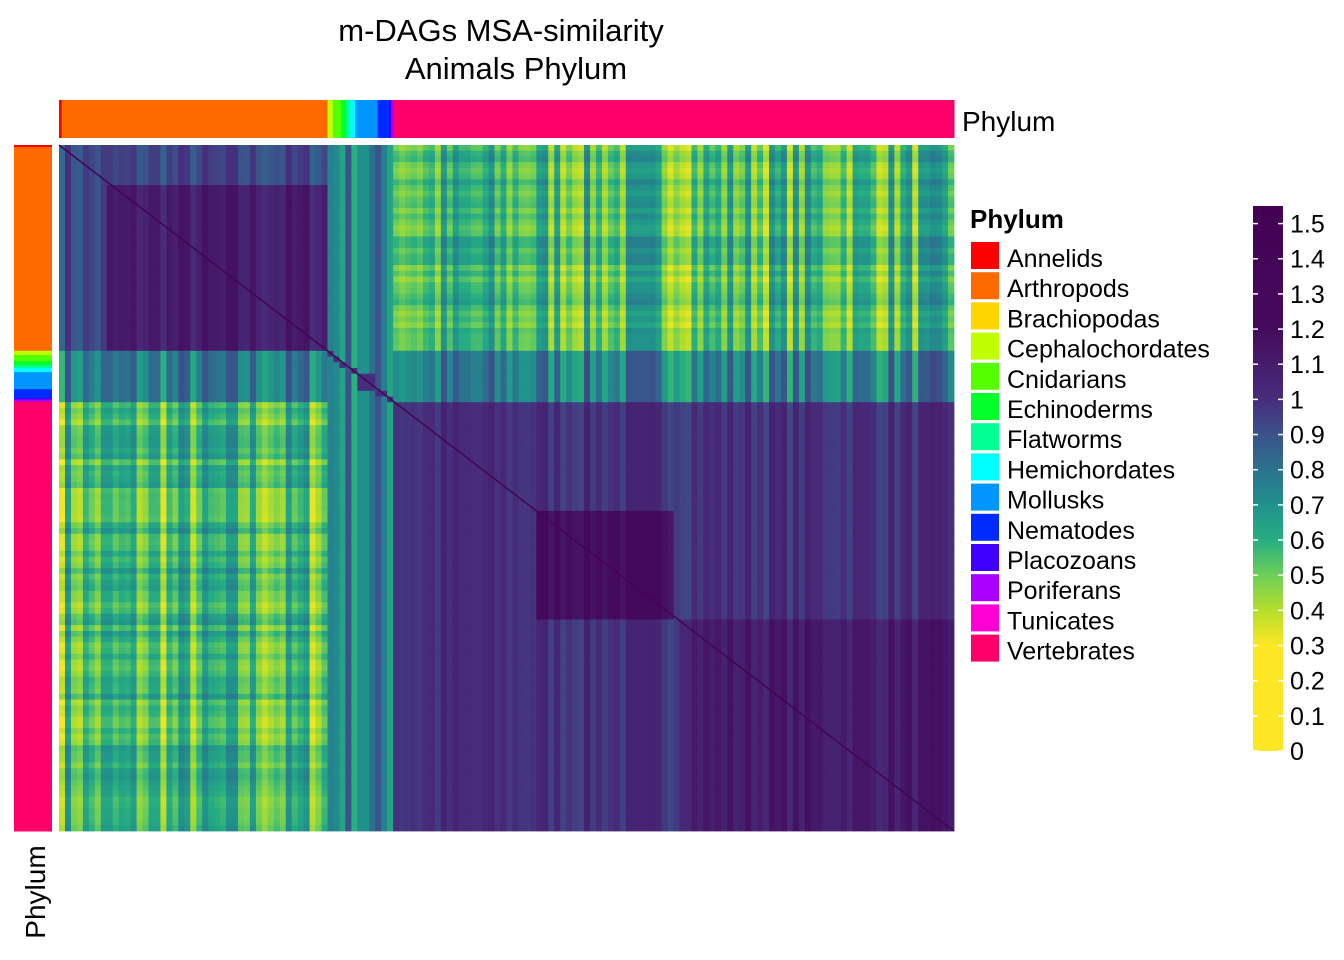 This screenshot has height=960, width=1344. What do you see at coordinates (1064, 440) in the screenshot?
I see `legend-label-flatworms: Flatworms` at bounding box center [1064, 440].